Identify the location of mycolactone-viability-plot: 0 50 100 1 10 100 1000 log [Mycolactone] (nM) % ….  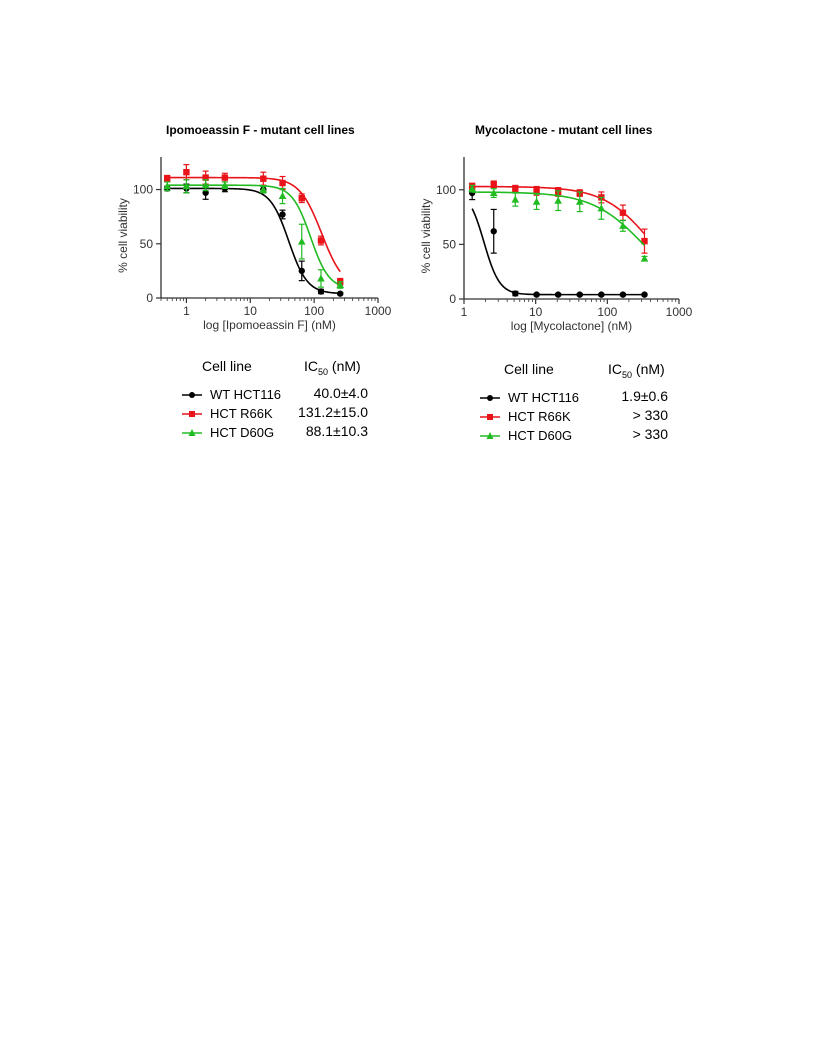
(556, 245).